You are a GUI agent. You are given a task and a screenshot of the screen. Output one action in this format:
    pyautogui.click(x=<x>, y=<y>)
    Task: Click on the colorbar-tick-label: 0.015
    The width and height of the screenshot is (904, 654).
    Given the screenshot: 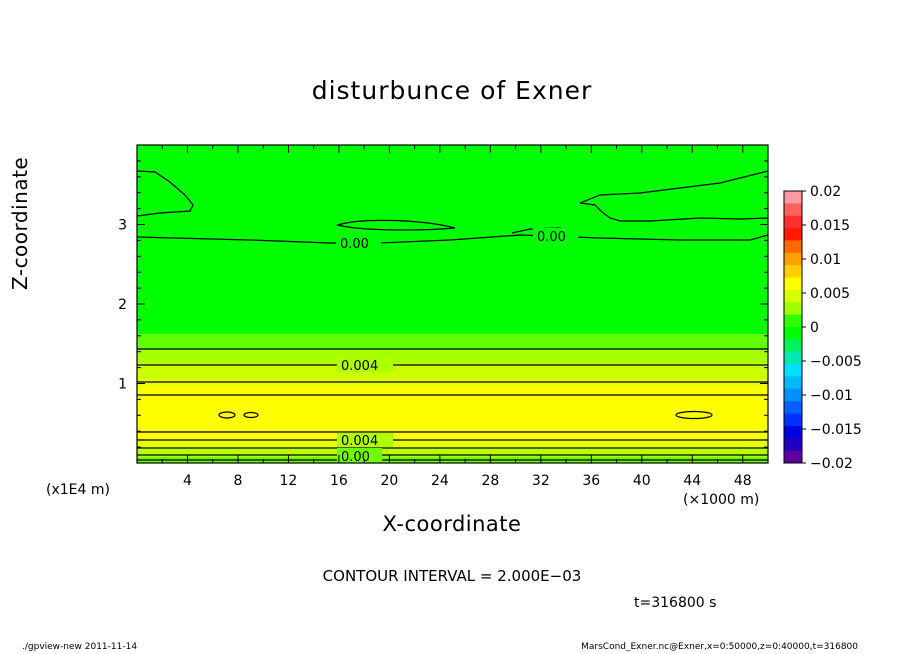 What is the action you would take?
    pyautogui.click(x=830, y=226)
    